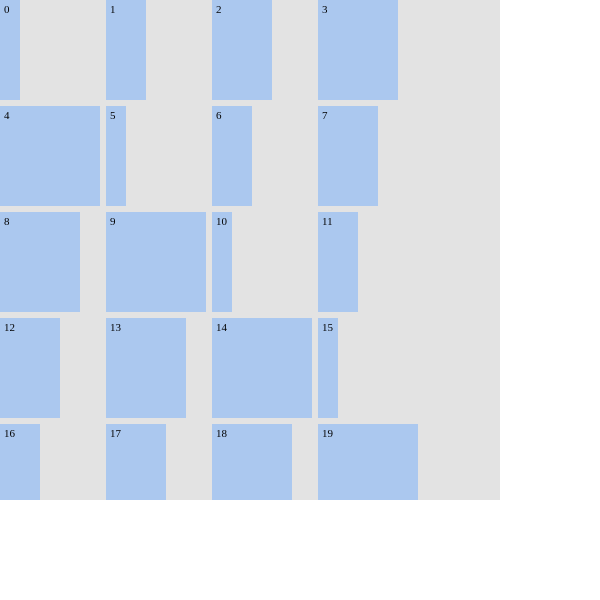 The image size is (600, 600). What do you see at coordinates (136, 462) in the screenshot?
I see `grid-cell-17: 17` at bounding box center [136, 462].